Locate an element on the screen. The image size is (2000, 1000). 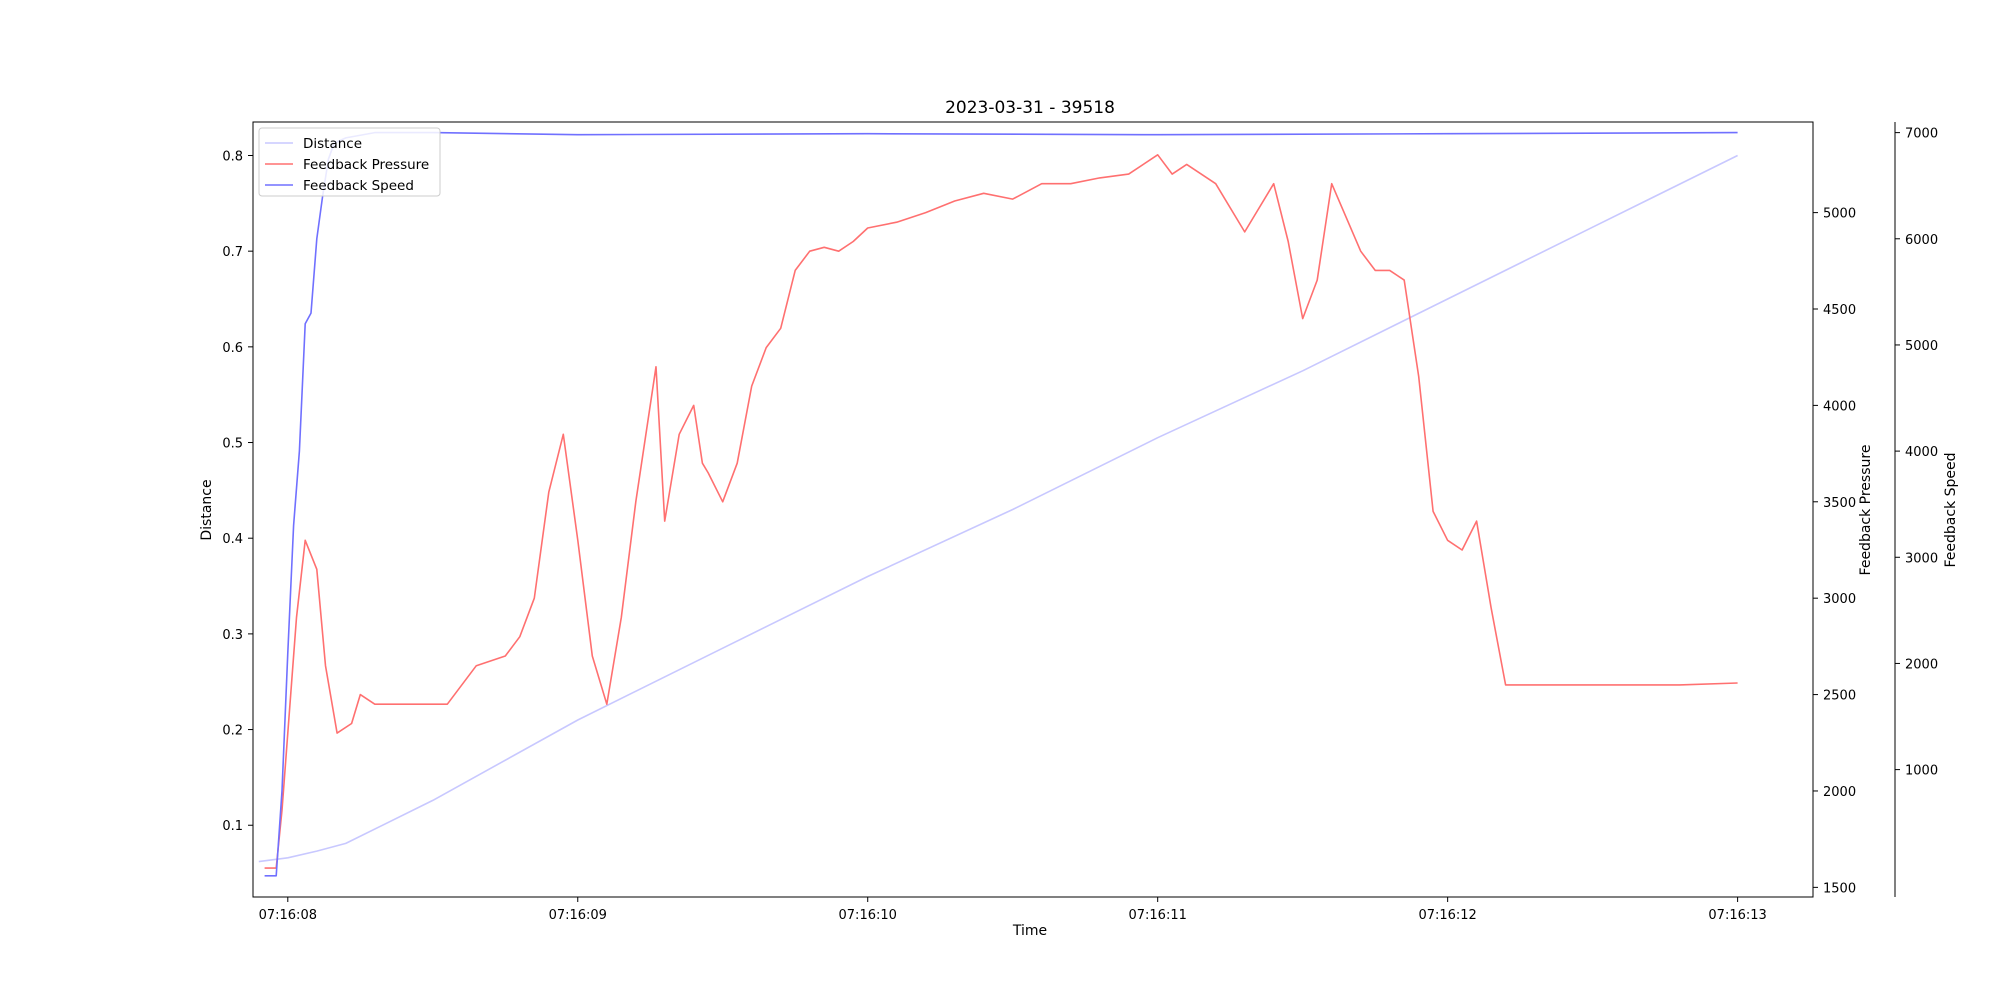
left-tick-label: 0.1 is located at coordinates (232, 826).